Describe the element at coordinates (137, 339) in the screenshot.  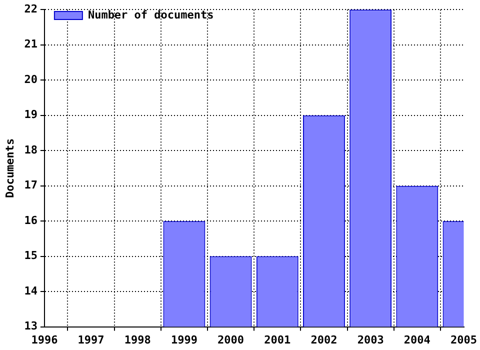
I see `x-tick-label: 1998` at that location.